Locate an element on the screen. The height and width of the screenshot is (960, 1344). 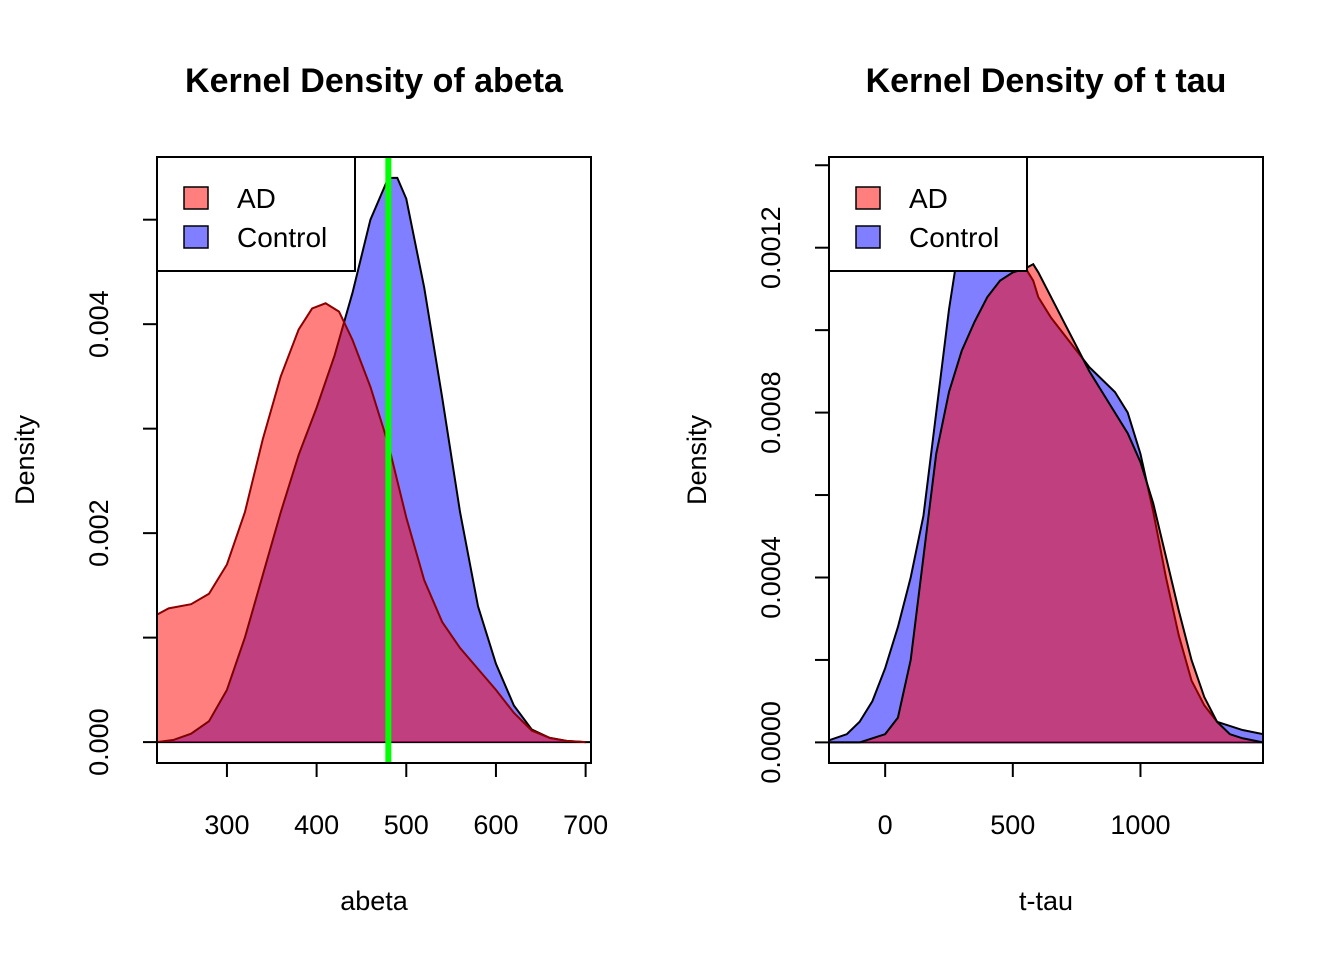
x-axis-label: abeta is located at coordinates (374, 901).